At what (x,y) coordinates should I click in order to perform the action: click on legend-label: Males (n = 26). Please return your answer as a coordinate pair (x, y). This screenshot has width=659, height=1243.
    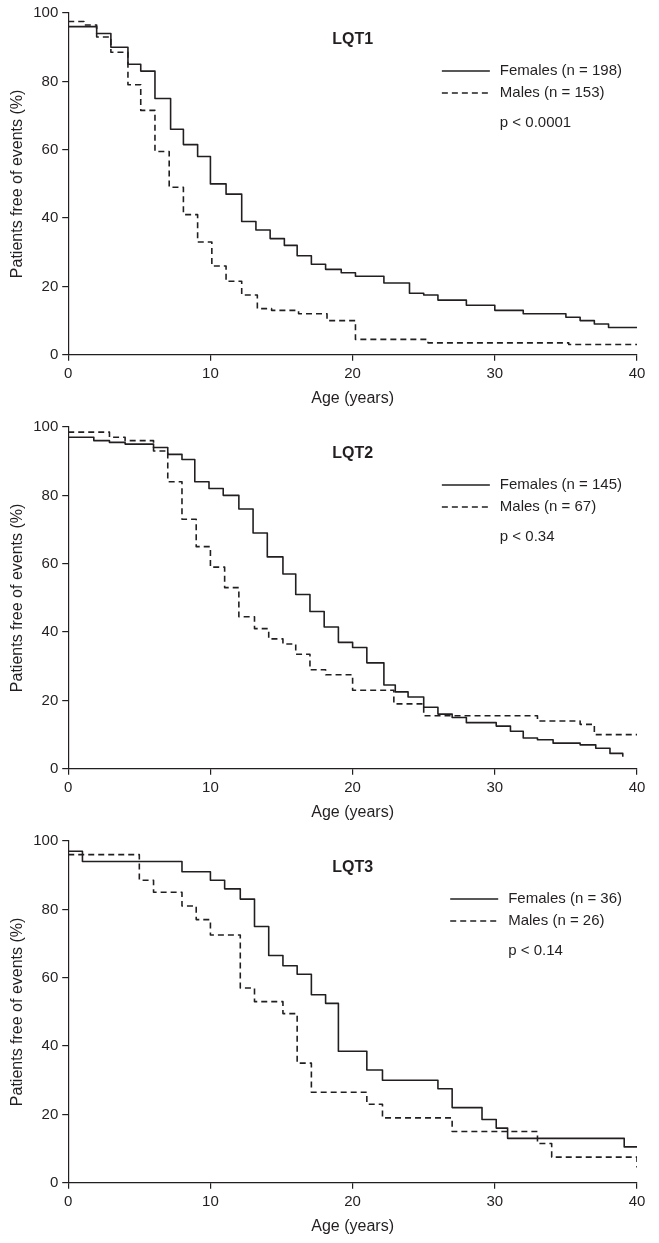
    Looking at the image, I should click on (556, 920).